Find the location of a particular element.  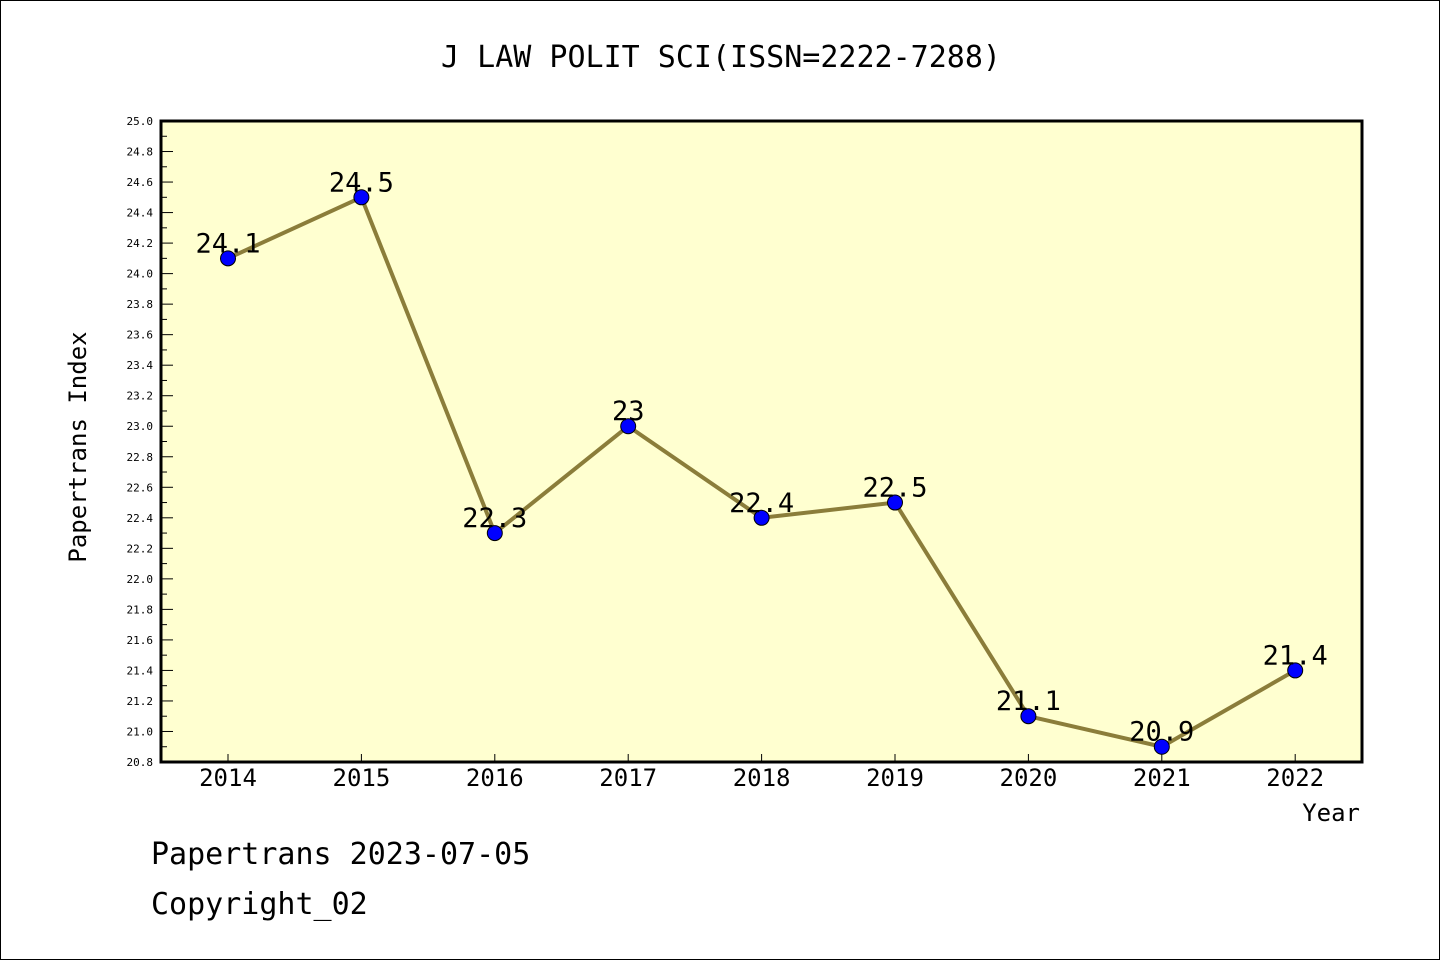

y-tick-label: 21.4 is located at coordinates (140, 670).